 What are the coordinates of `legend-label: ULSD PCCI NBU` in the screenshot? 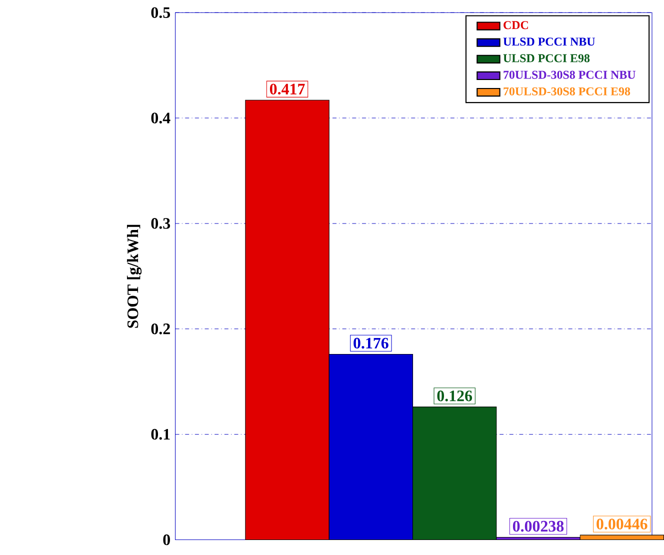 It's located at (549, 42).